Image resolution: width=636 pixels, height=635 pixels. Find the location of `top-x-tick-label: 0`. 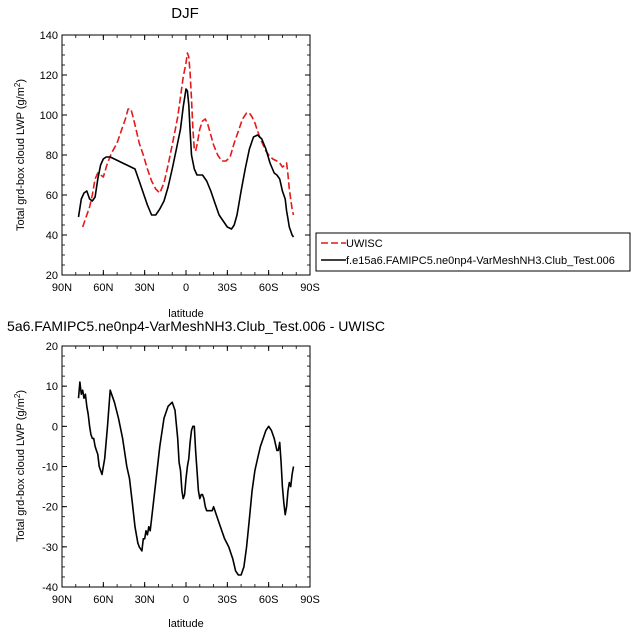

top-x-tick-label: 0 is located at coordinates (186, 288).